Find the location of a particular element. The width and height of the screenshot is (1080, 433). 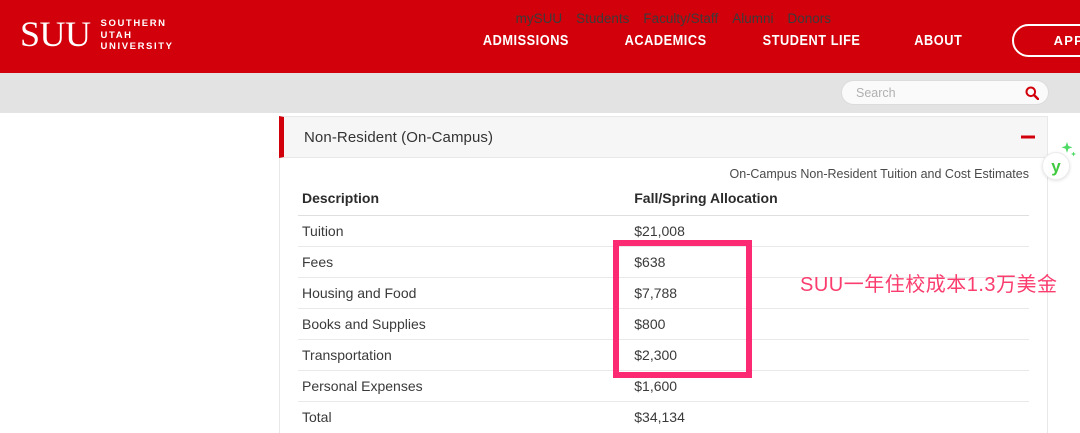

logo-wordmark: SUU is located at coordinates (55, 34).